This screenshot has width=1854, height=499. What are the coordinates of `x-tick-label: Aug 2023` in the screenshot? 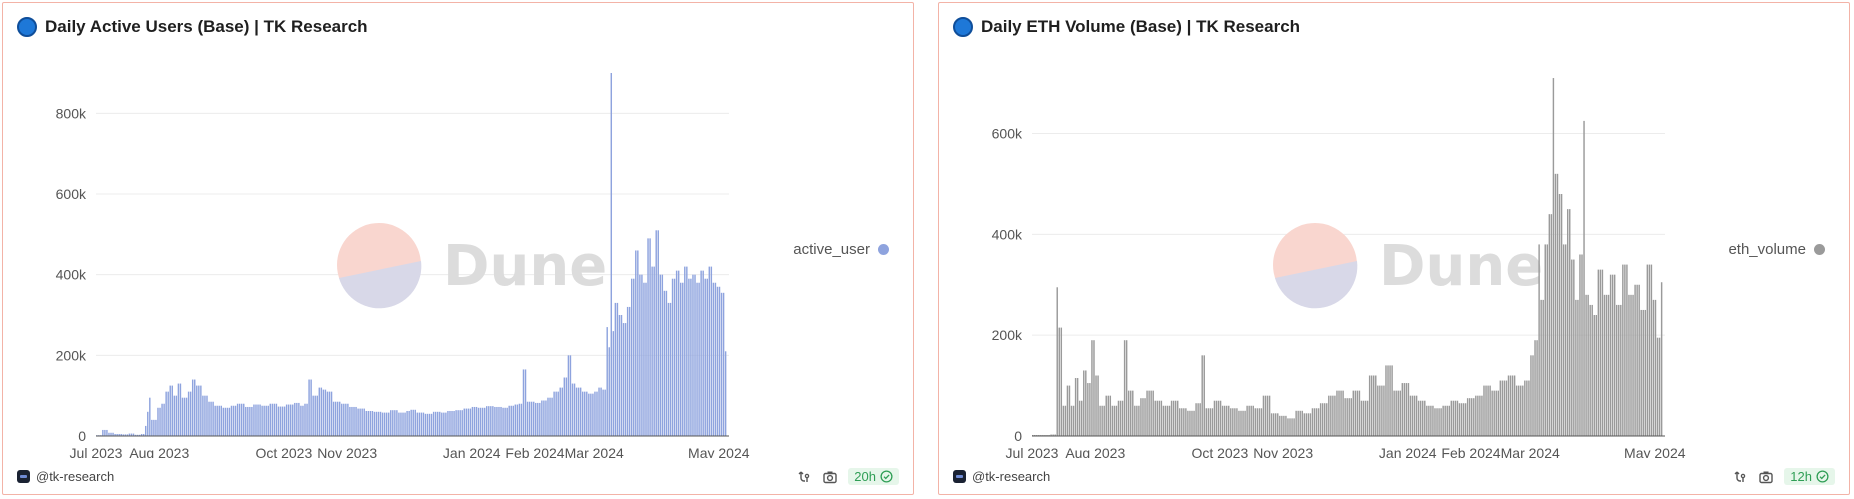 It's located at (1095, 451).